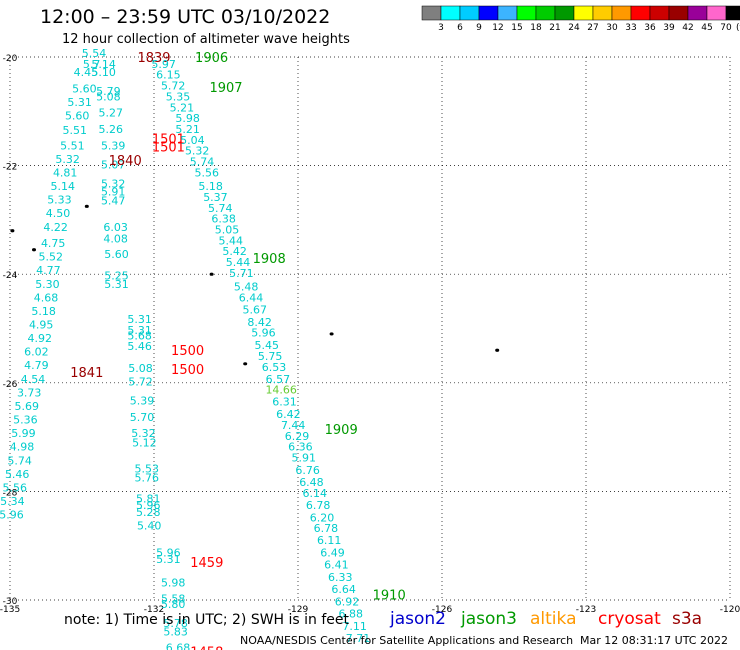  What do you see at coordinates (706, 28) in the screenshot?
I see `scale-label: 45` at bounding box center [706, 28].